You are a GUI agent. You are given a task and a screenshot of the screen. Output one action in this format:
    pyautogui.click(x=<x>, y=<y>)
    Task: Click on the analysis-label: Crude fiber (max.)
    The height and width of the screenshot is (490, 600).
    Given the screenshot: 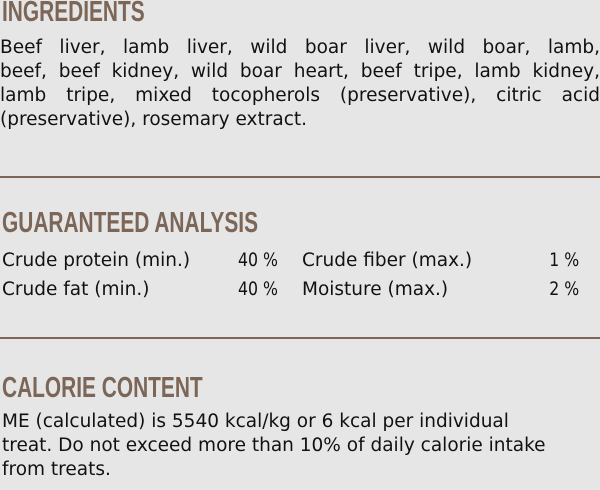 What is the action you would take?
    pyautogui.click(x=387, y=260)
    